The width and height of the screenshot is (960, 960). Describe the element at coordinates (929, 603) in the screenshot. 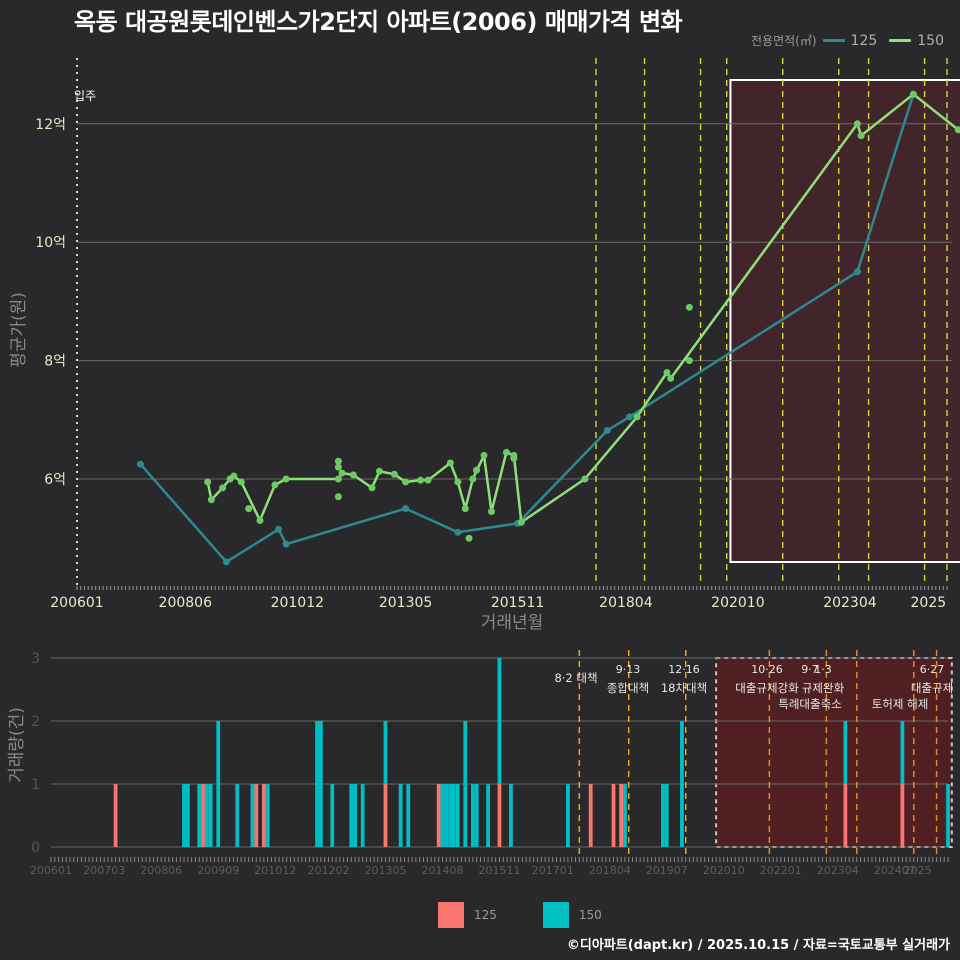

I see `svg-text: 2025` at that location.